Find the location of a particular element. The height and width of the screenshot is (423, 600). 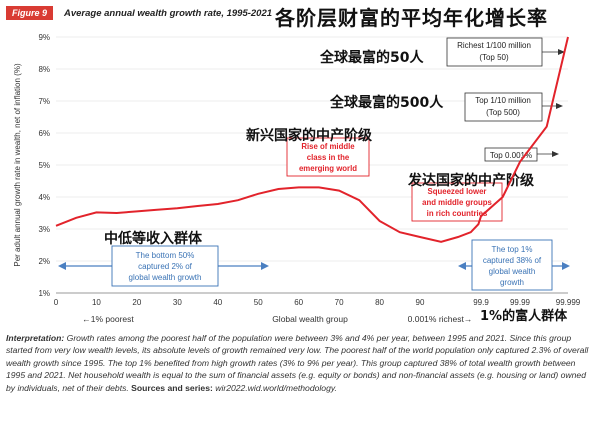

sources-label: Sources and series: is located at coordinates (172, 387).